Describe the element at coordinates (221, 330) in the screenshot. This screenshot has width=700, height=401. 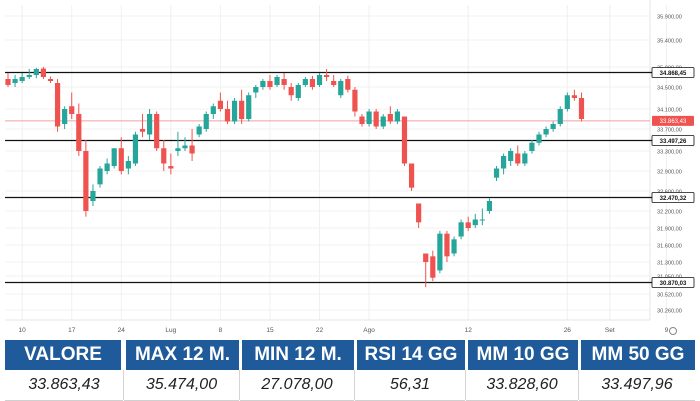
I see `x-tick-label: 8` at that location.